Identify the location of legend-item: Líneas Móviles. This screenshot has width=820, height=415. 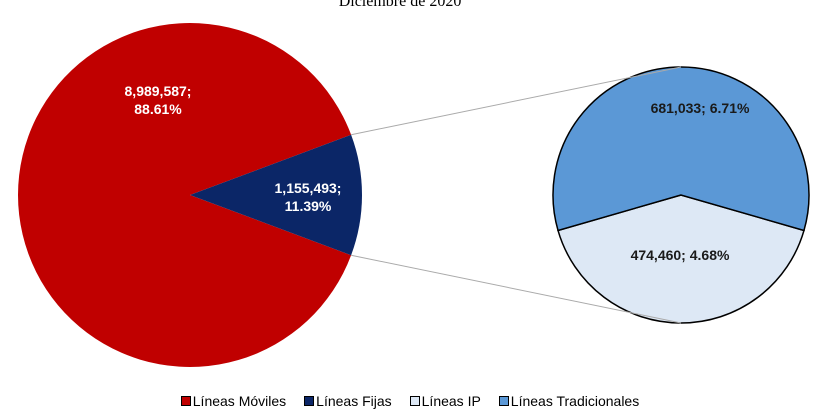
(233, 401).